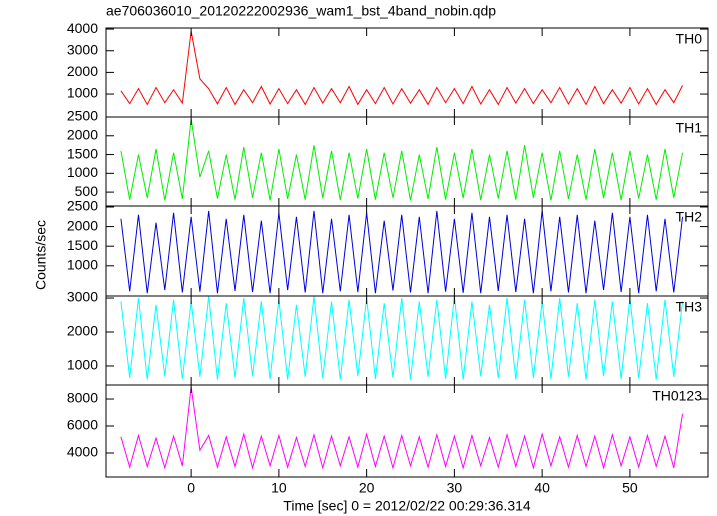 Image resolution: width=717 pixels, height=516 pixels. I want to click on x-tick-label: 50, so click(630, 488).